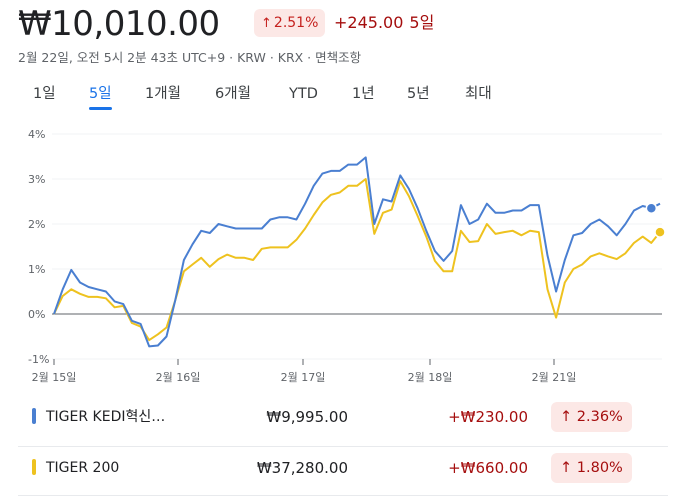  I want to click on compare-row-1: TIGER KEDI혁신… ₩9,995.00 +₩230.00 ↑ 2.36%, so click(343, 418).